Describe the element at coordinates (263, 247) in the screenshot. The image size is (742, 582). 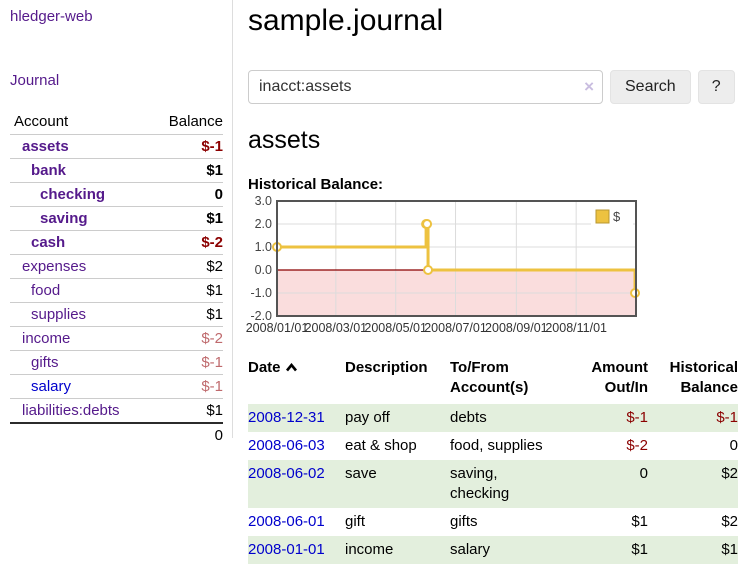
I see `y-tick-label: 1.0` at that location.